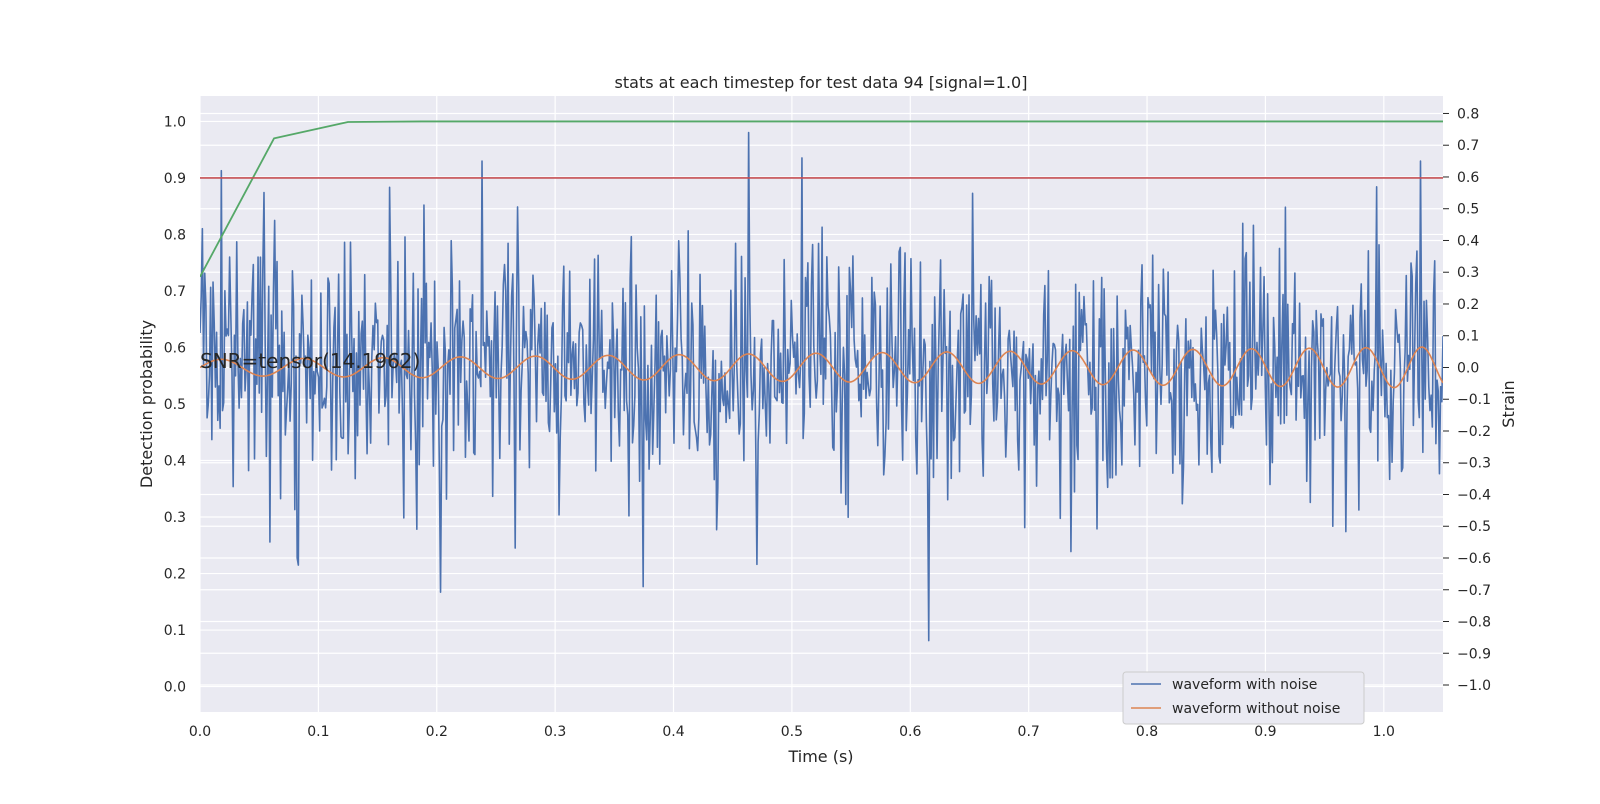 This screenshot has height=804, width=1600. I want to click on x-tick-label: 0.0, so click(200, 732).